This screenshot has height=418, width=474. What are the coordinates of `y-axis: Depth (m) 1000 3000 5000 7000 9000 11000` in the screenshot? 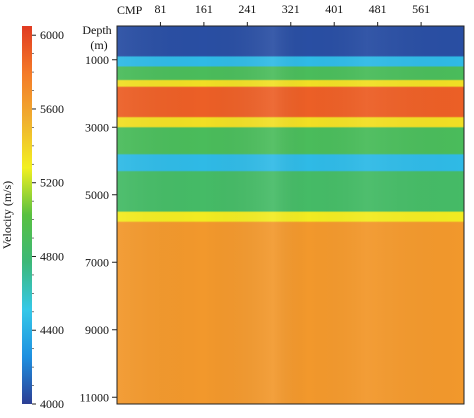 It's located at (98, 213).